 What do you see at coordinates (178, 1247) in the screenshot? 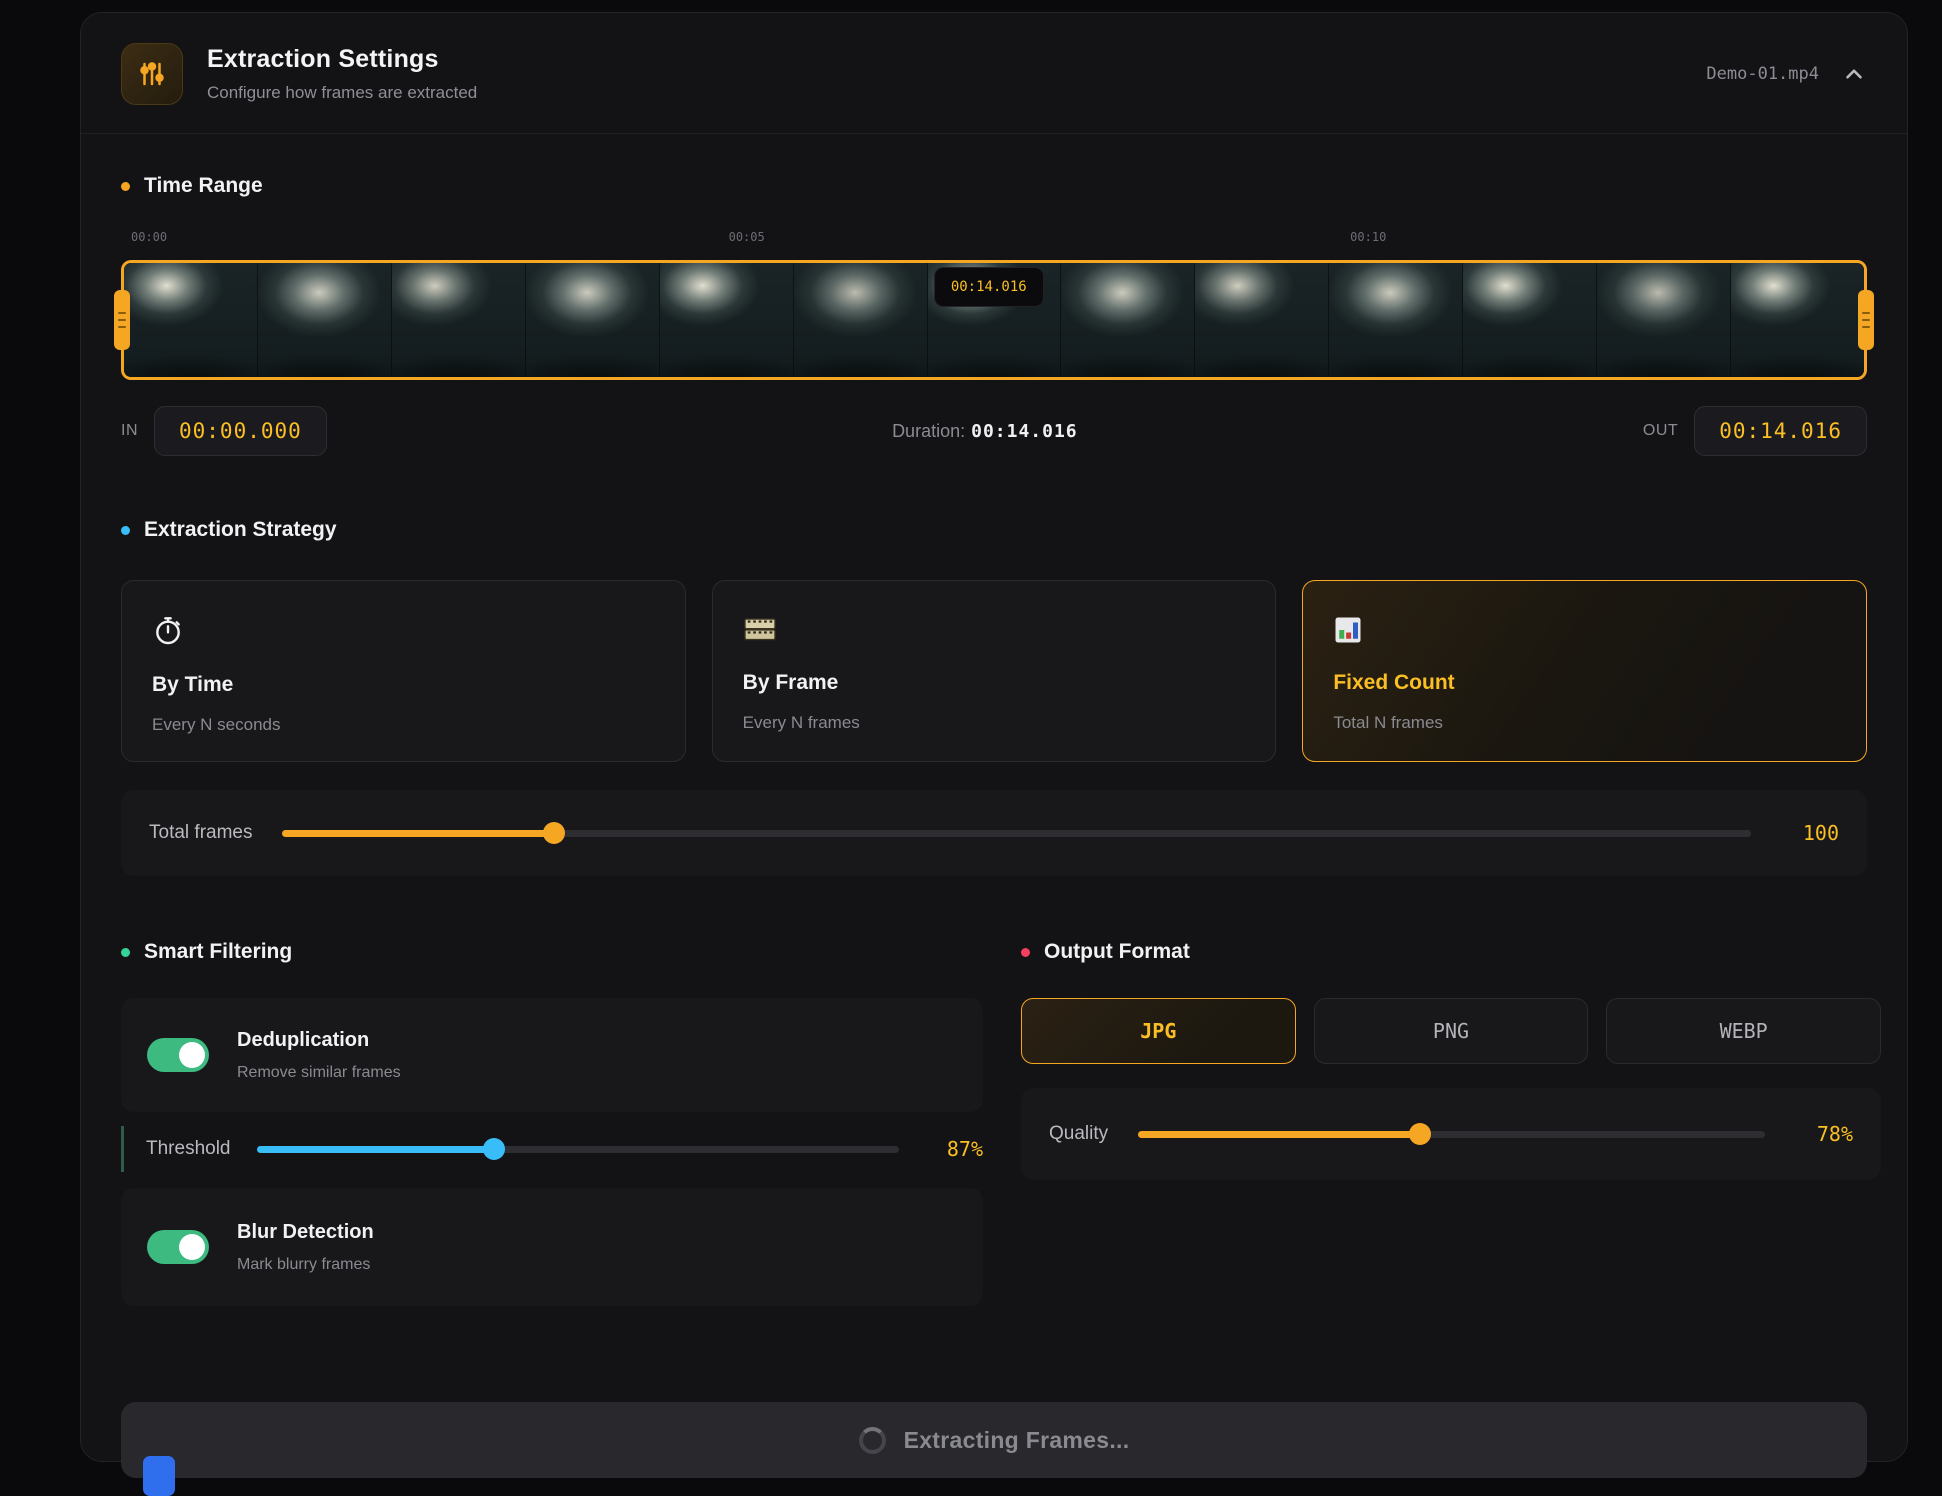
I see `blur-detection-toggle` at bounding box center [178, 1247].